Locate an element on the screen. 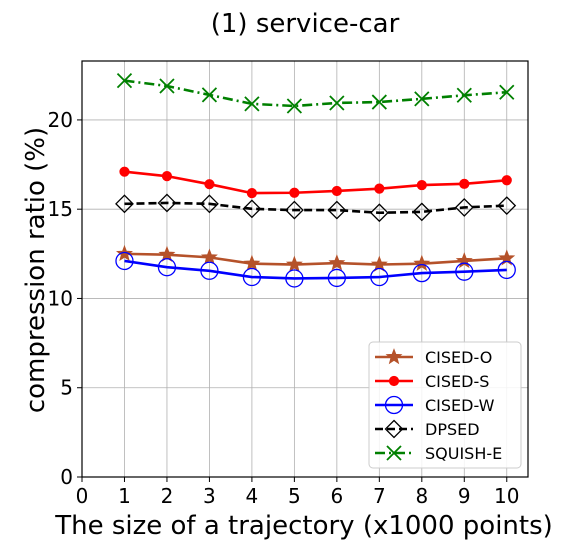 The height and width of the screenshot is (550, 580). legend-label: CISED-S is located at coordinates (457, 381).